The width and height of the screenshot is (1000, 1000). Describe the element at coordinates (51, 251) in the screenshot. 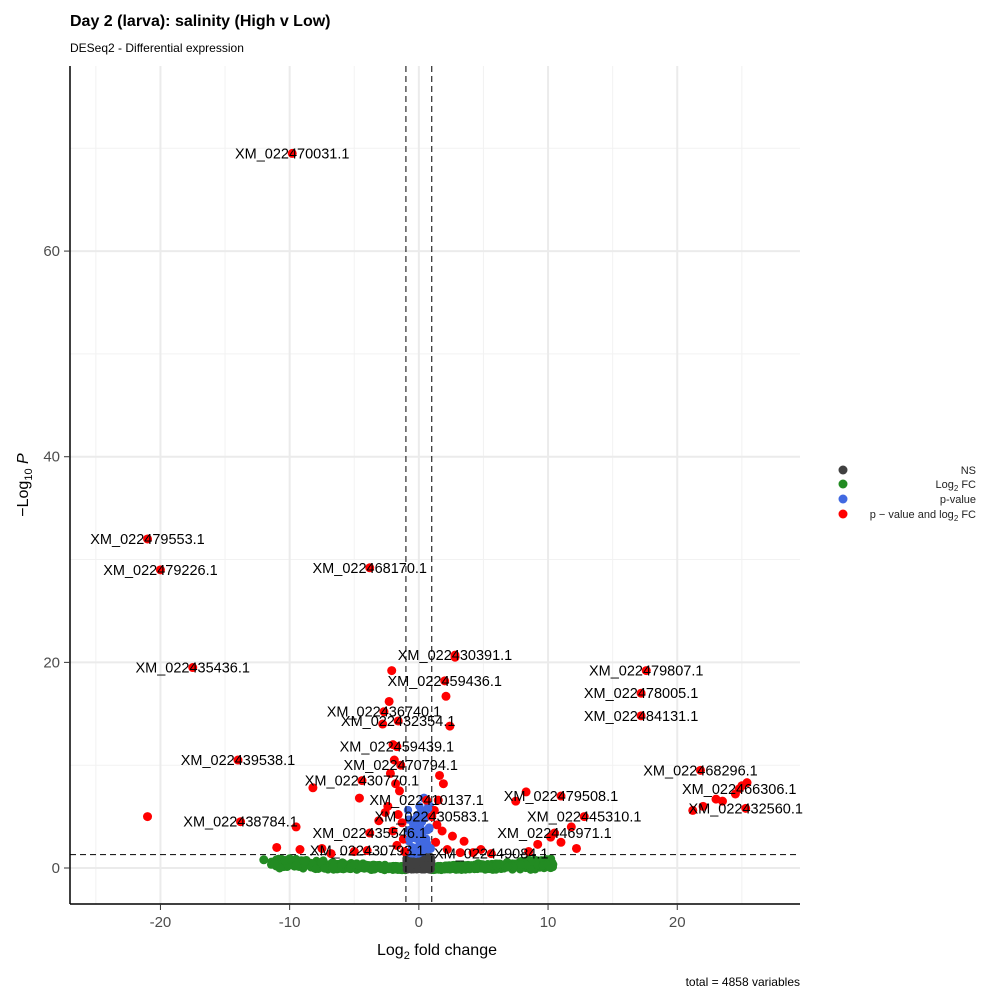

I see `y-tick-label: 60` at that location.